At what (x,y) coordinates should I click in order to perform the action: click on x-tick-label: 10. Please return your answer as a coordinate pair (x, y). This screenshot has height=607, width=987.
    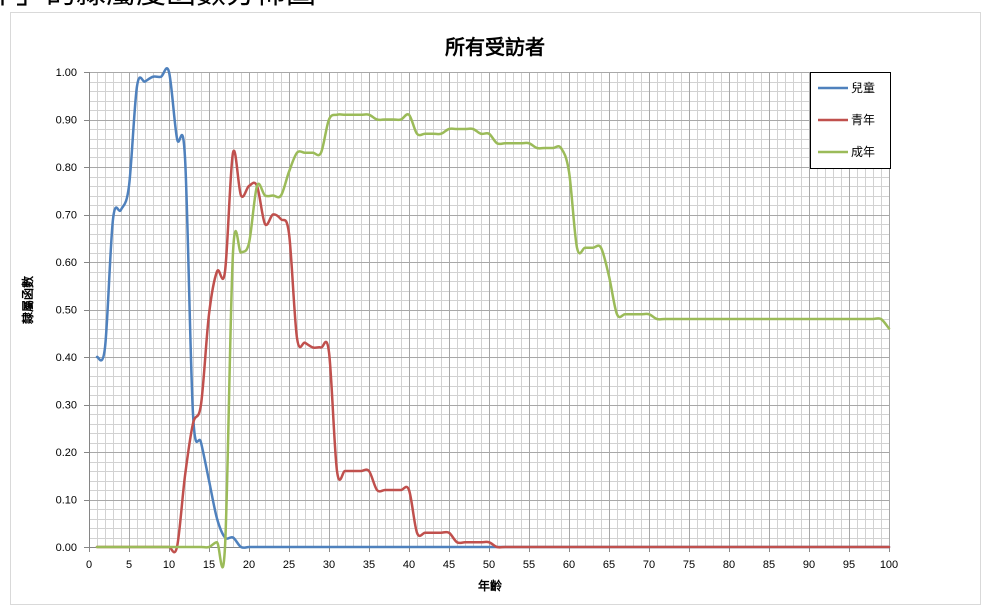
    Looking at the image, I should click on (169, 565).